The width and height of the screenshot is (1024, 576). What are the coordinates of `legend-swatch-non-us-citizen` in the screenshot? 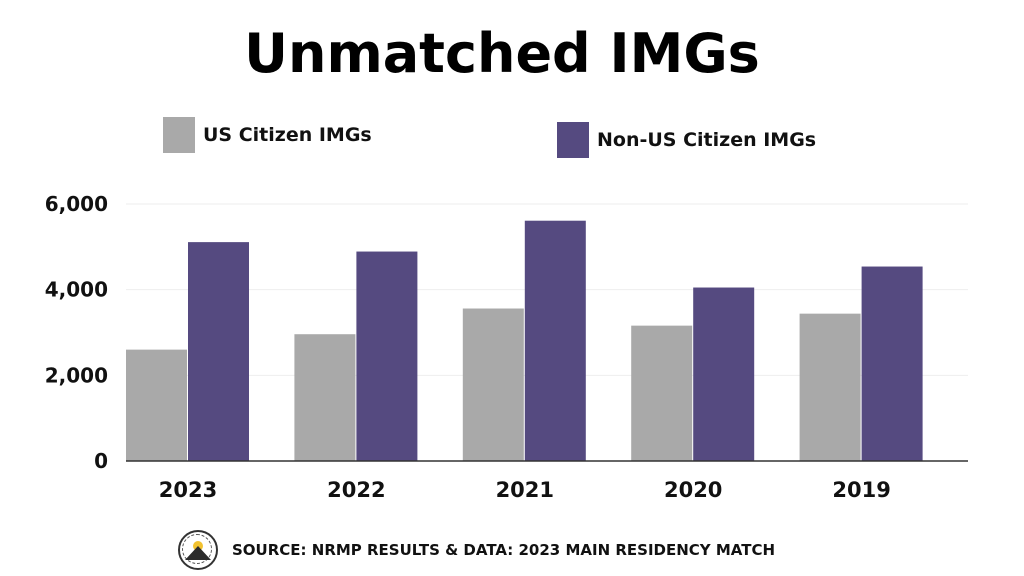 It's located at (573, 140).